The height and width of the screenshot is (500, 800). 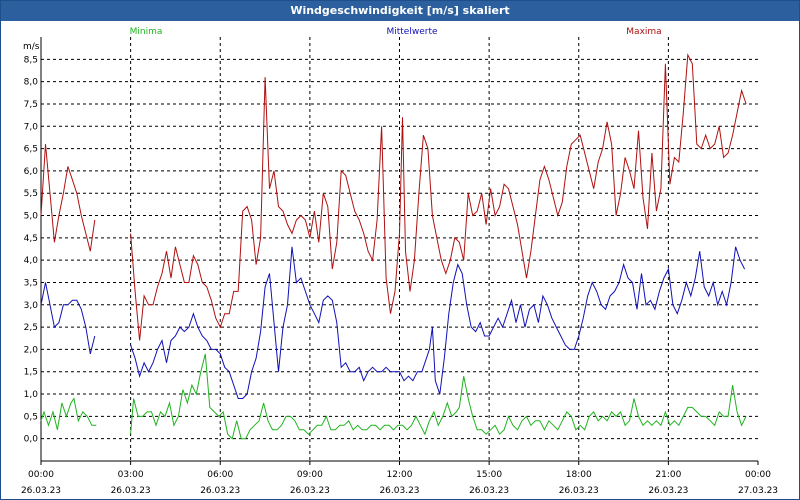 I want to click on y-tick-label: 7,5, so click(x=31, y=105).